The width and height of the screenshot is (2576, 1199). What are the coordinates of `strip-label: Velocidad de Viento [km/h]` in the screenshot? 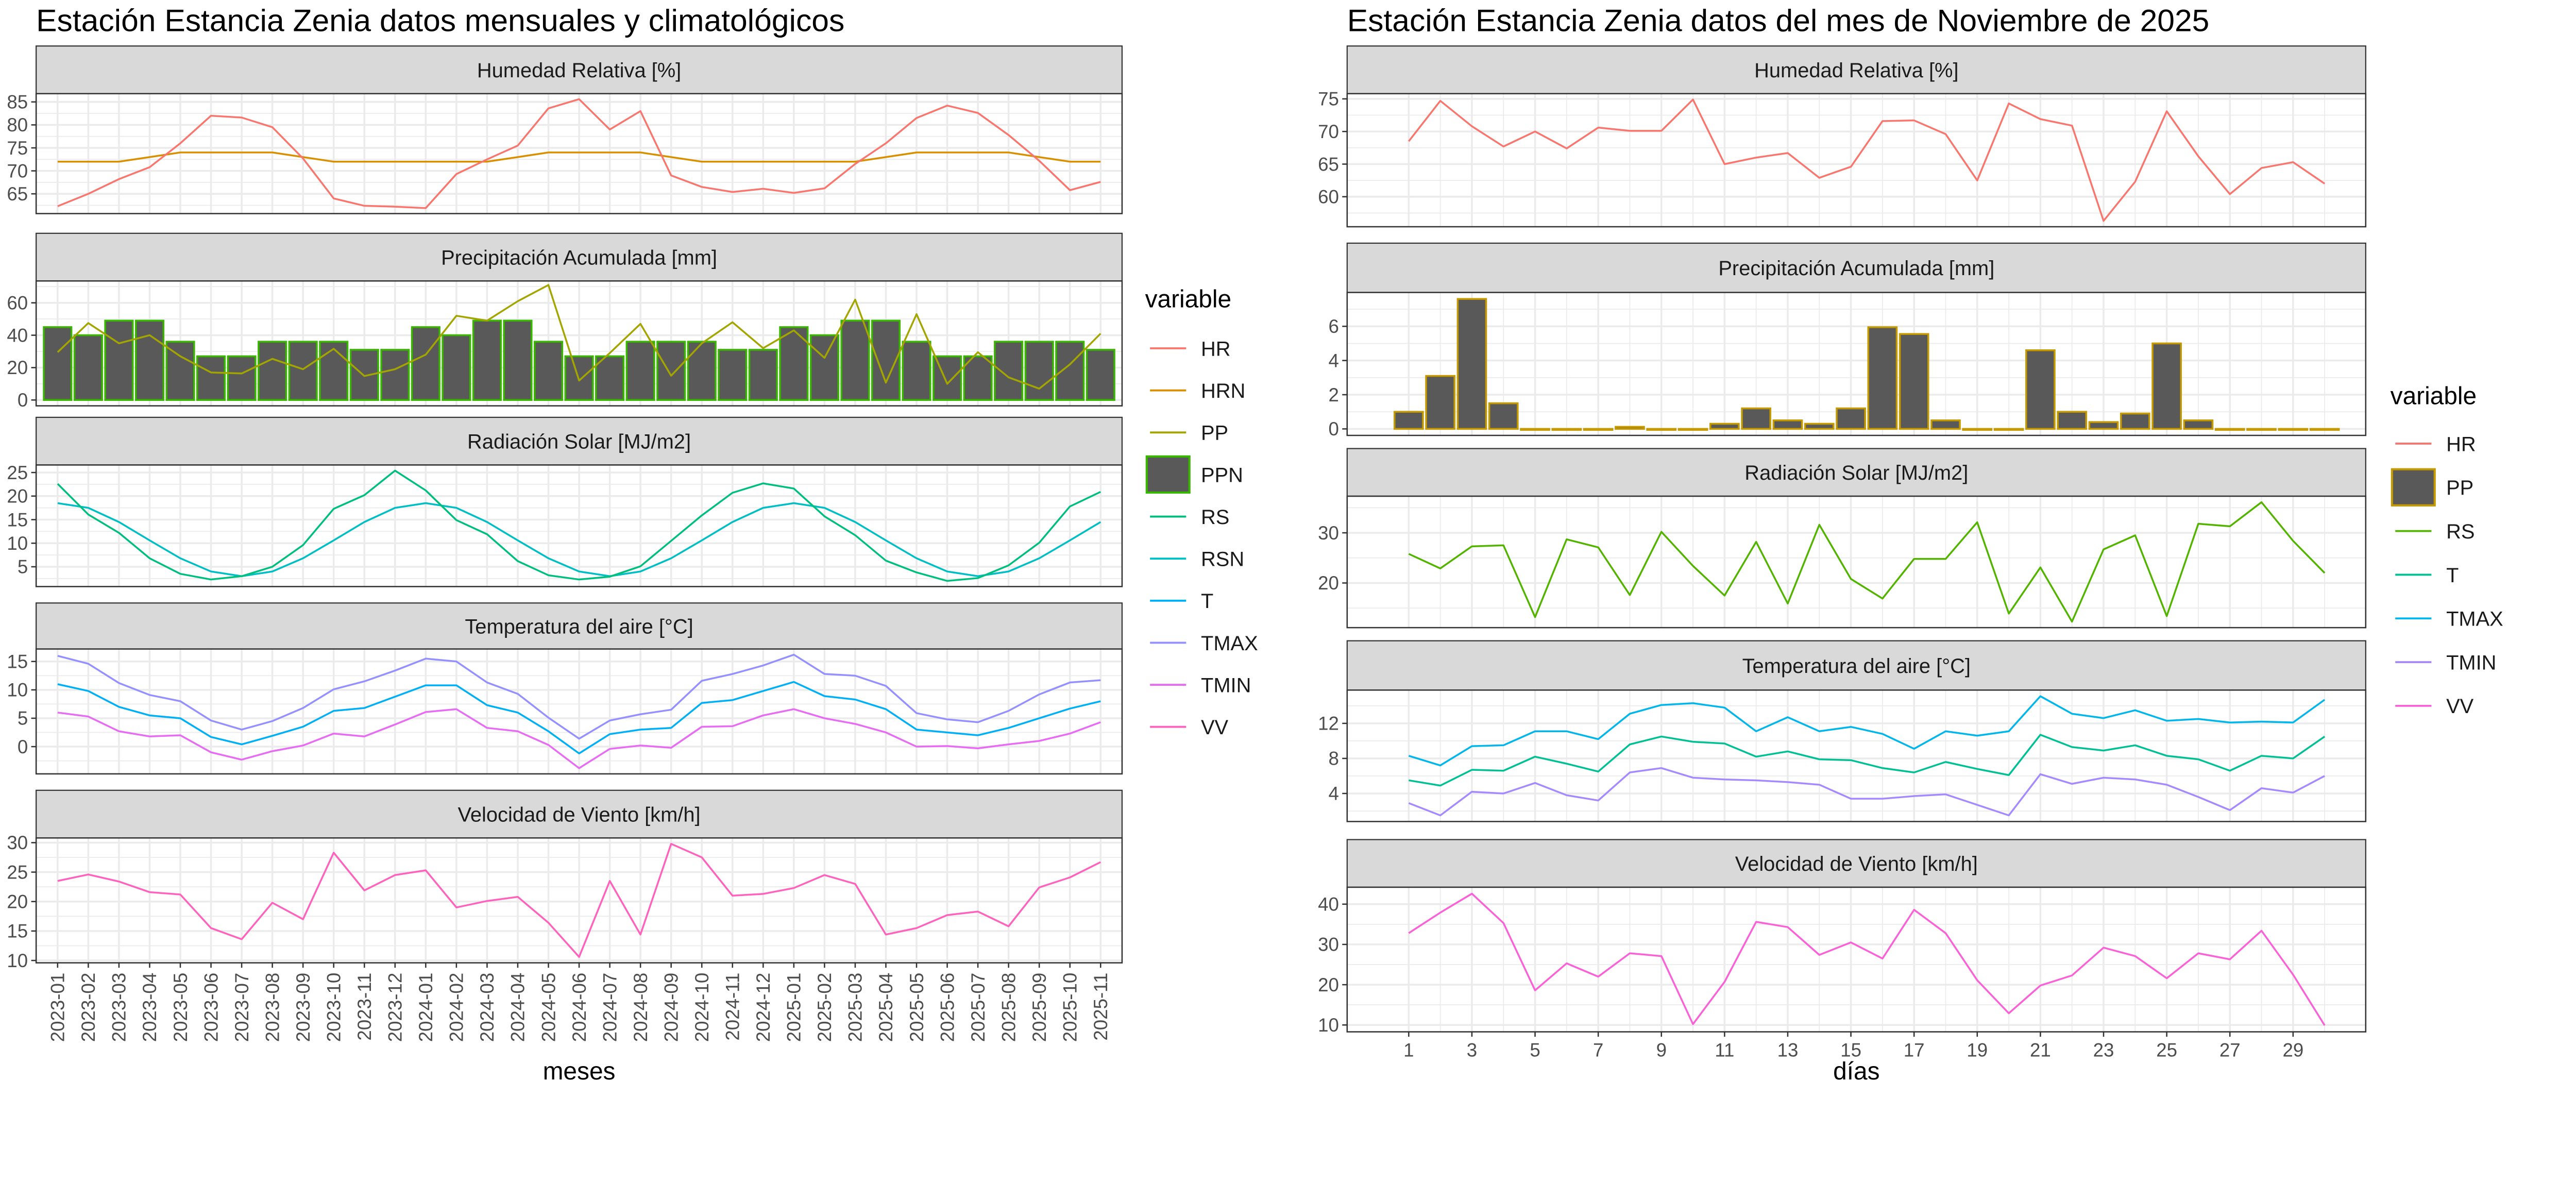 It's located at (1856, 864).